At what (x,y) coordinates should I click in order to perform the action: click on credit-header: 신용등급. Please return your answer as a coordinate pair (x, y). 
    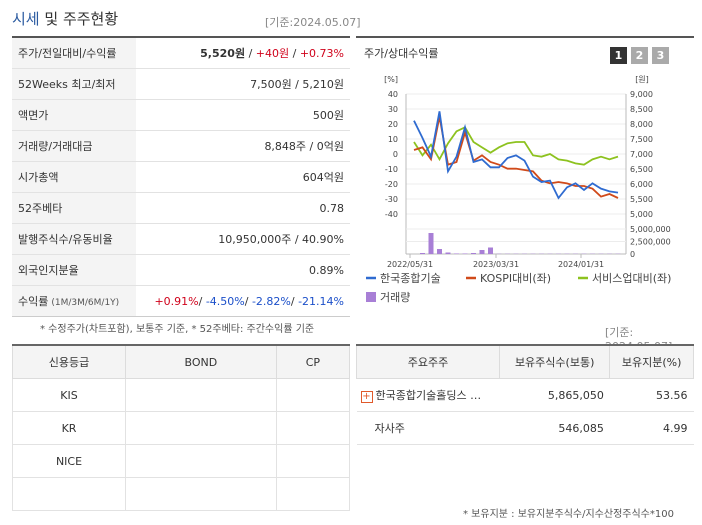
    Looking at the image, I should click on (69, 361).